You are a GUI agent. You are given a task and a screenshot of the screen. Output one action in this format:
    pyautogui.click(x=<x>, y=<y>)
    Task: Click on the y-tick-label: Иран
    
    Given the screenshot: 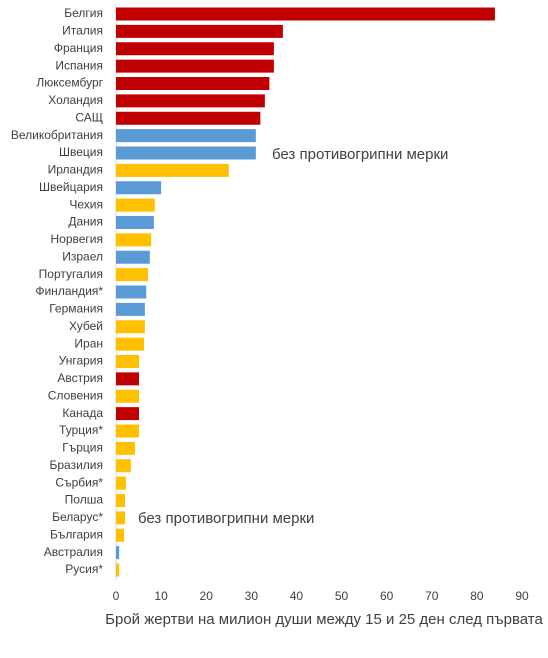 What is the action you would take?
    pyautogui.click(x=88, y=343)
    